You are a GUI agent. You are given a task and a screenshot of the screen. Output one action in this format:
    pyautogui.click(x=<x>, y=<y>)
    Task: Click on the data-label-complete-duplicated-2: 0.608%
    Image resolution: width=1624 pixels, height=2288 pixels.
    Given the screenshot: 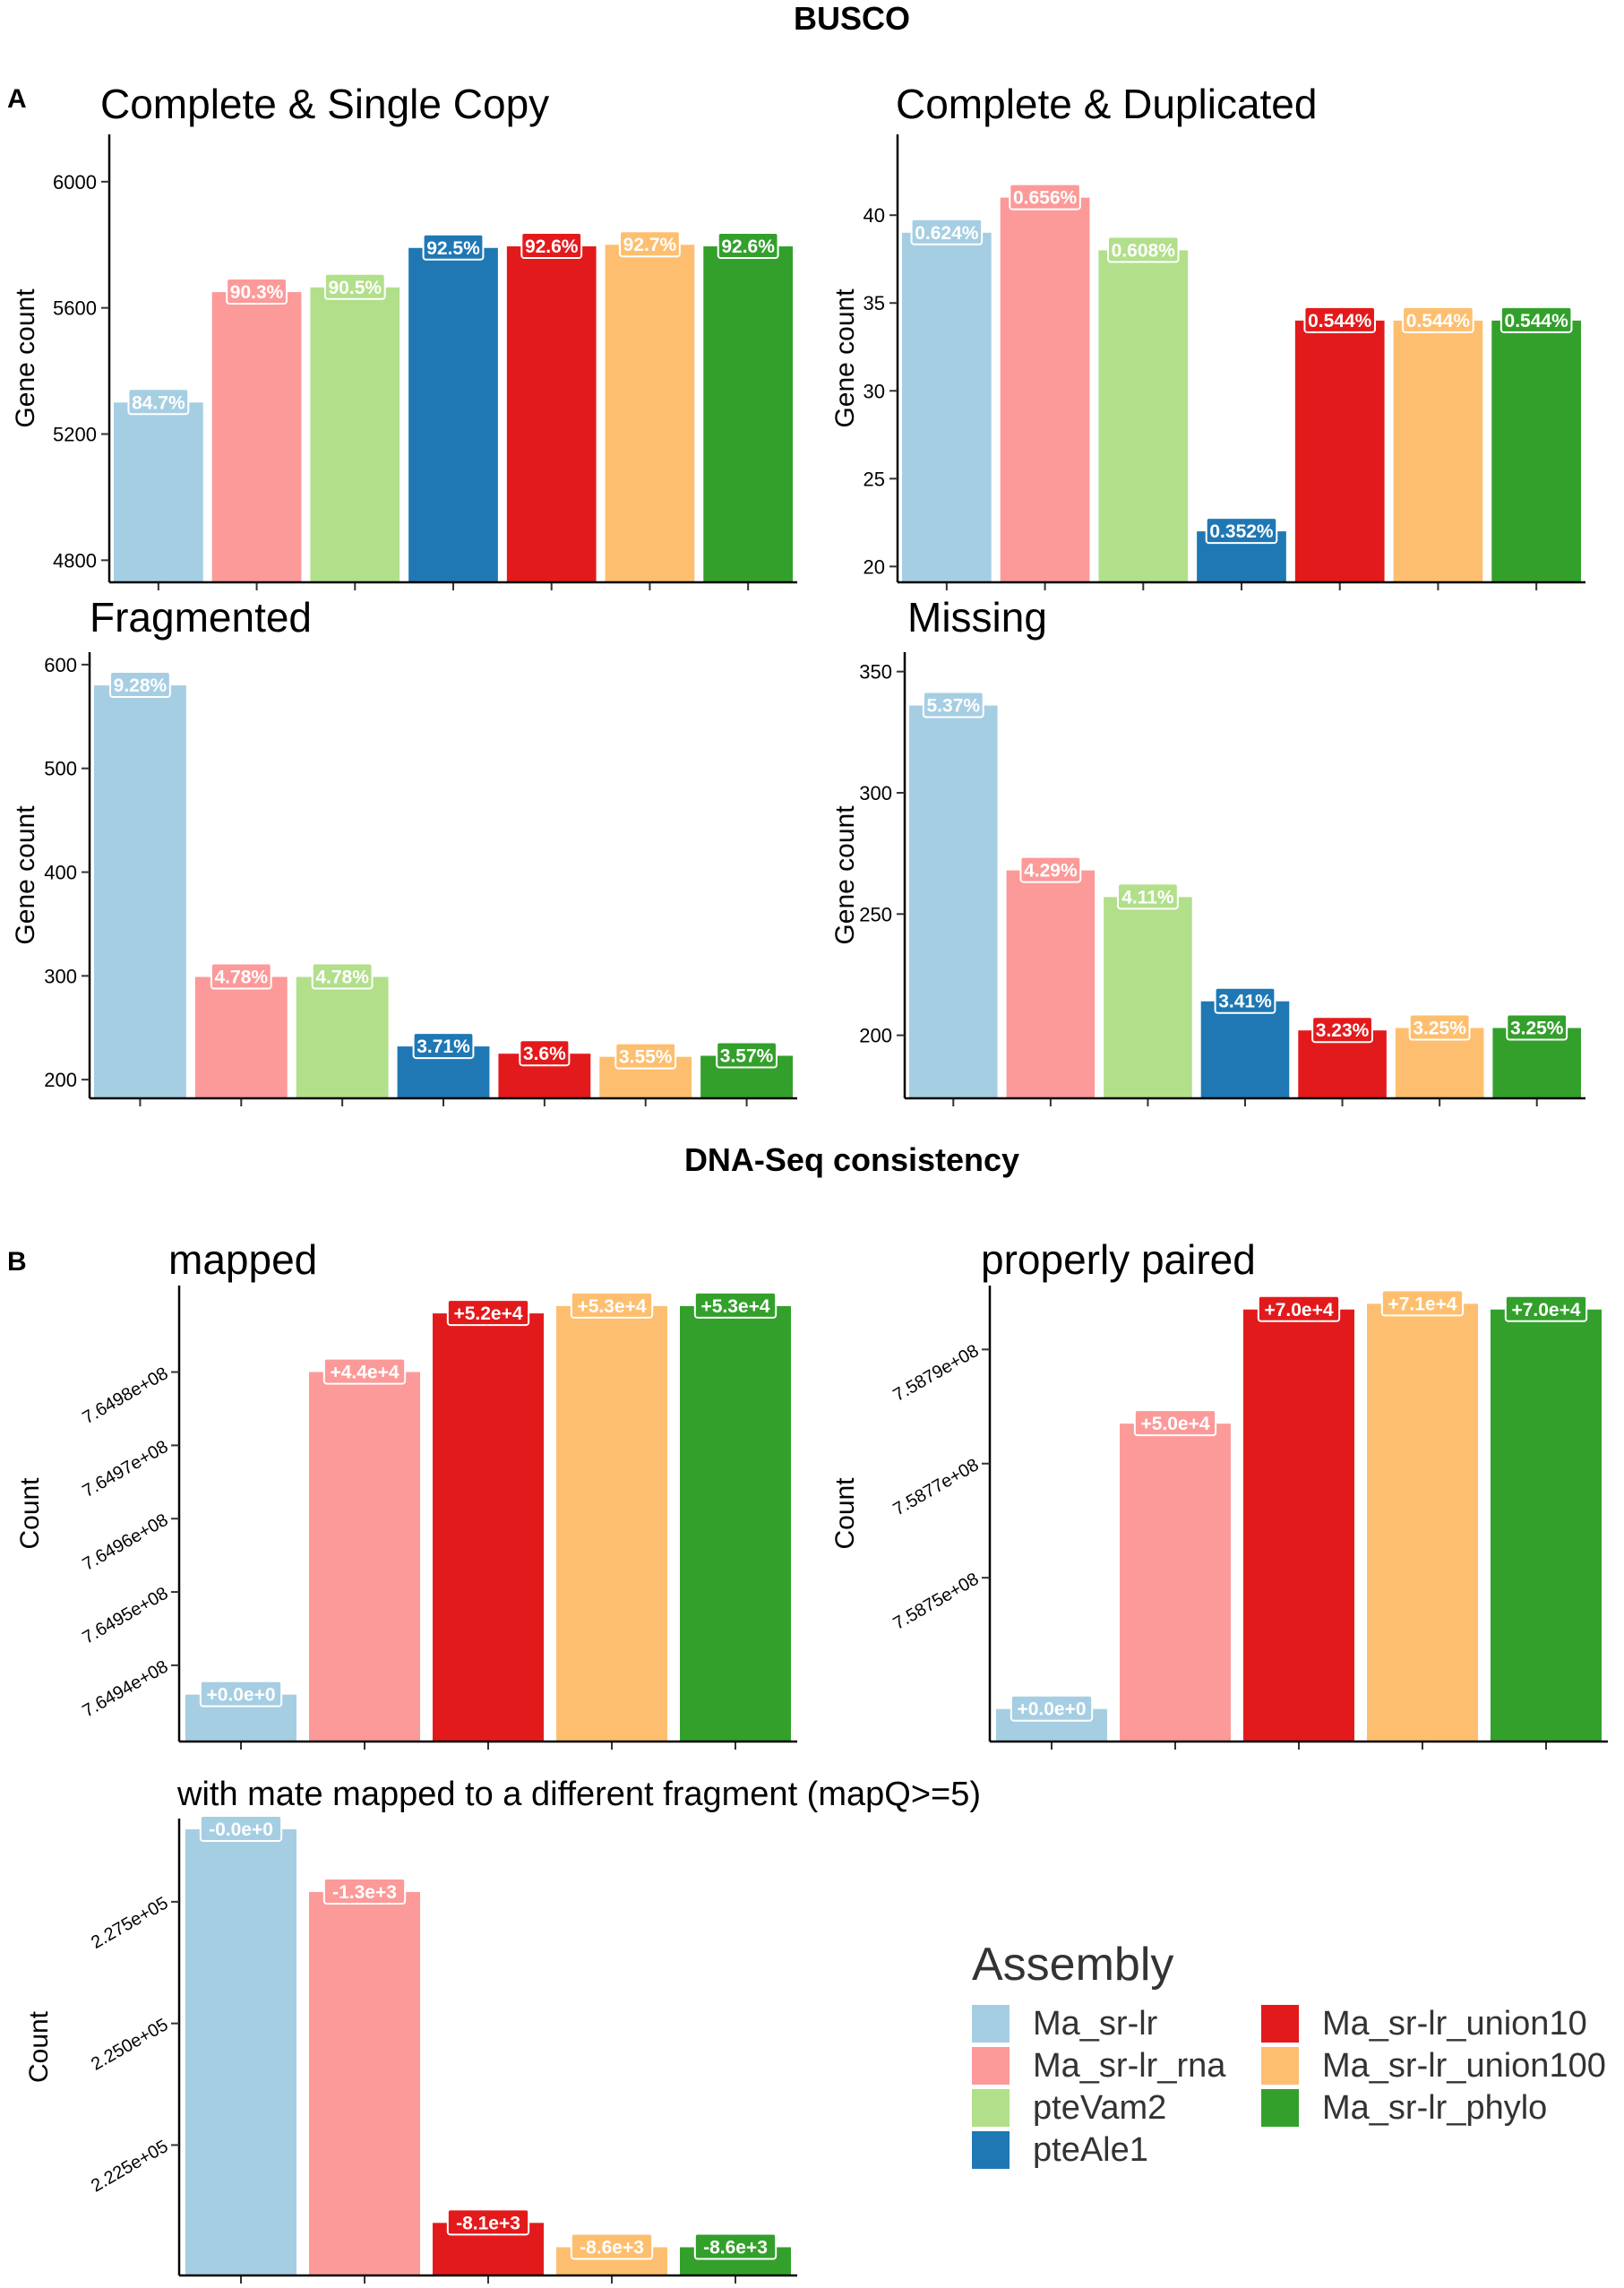 What is the action you would take?
    pyautogui.click(x=1144, y=250)
    